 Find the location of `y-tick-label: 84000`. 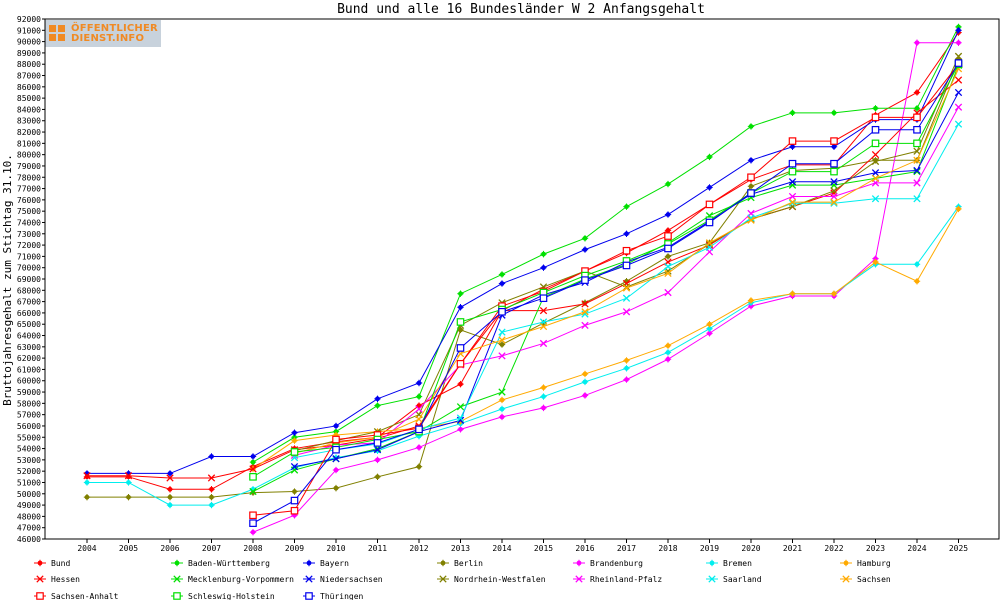

y-tick-label: 84000 is located at coordinates (29, 109).